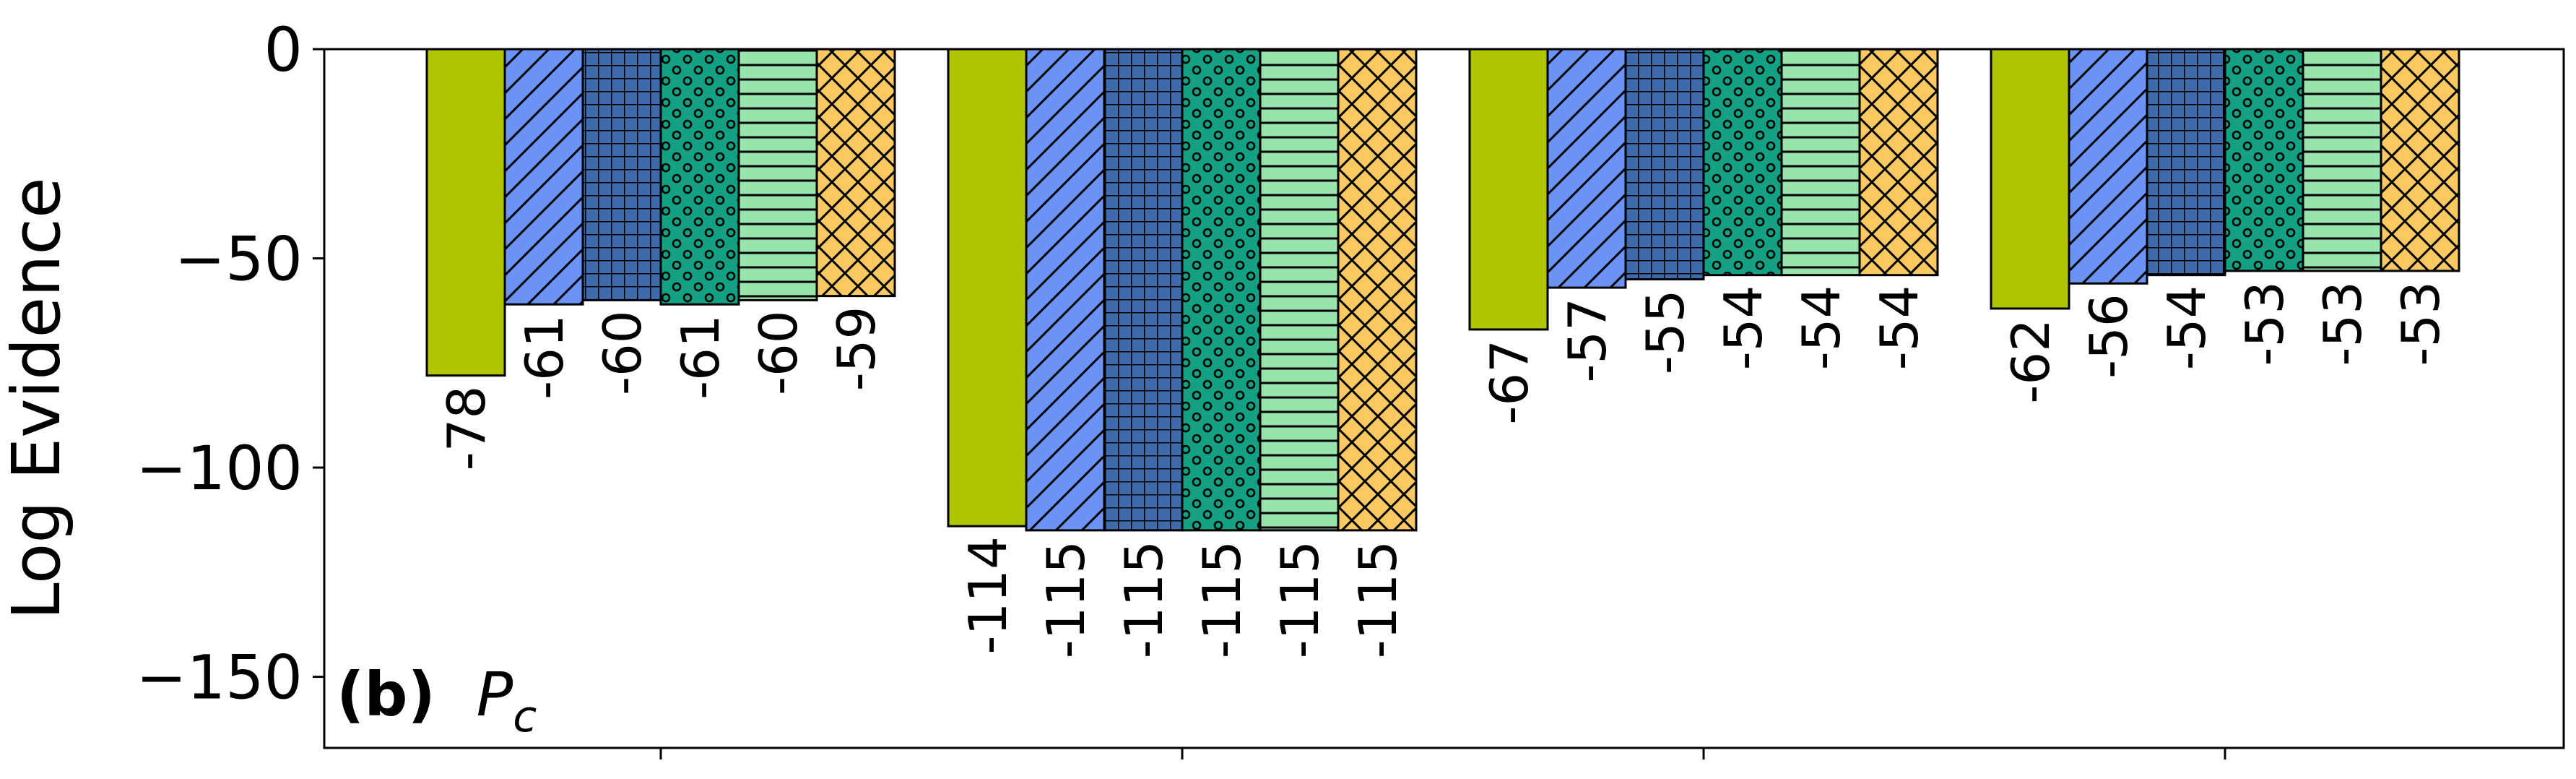 This screenshot has height=779, width=2576. I want to click on bar-value-label: -59, so click(856, 349).